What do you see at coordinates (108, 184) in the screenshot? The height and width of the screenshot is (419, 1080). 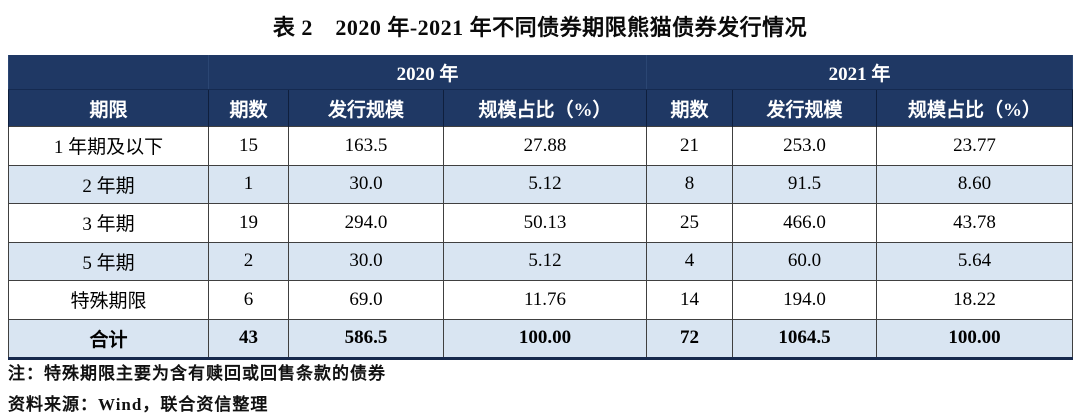 I see `cell-term: 2 年期` at bounding box center [108, 184].